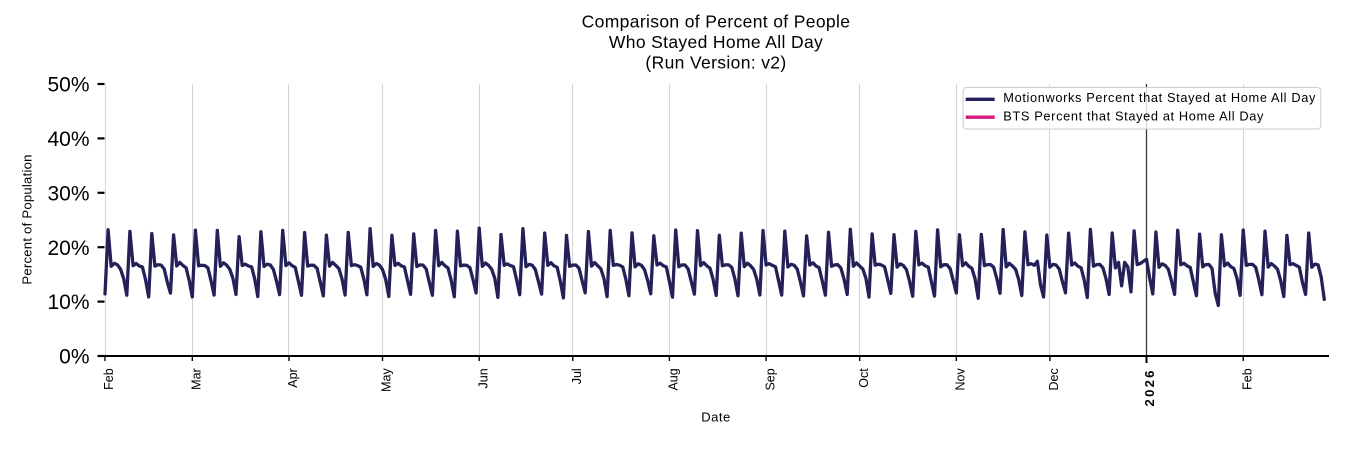 The width and height of the screenshot is (1350, 455). Describe the element at coordinates (770, 379) in the screenshot. I see `svg-text: Sep` at that location.